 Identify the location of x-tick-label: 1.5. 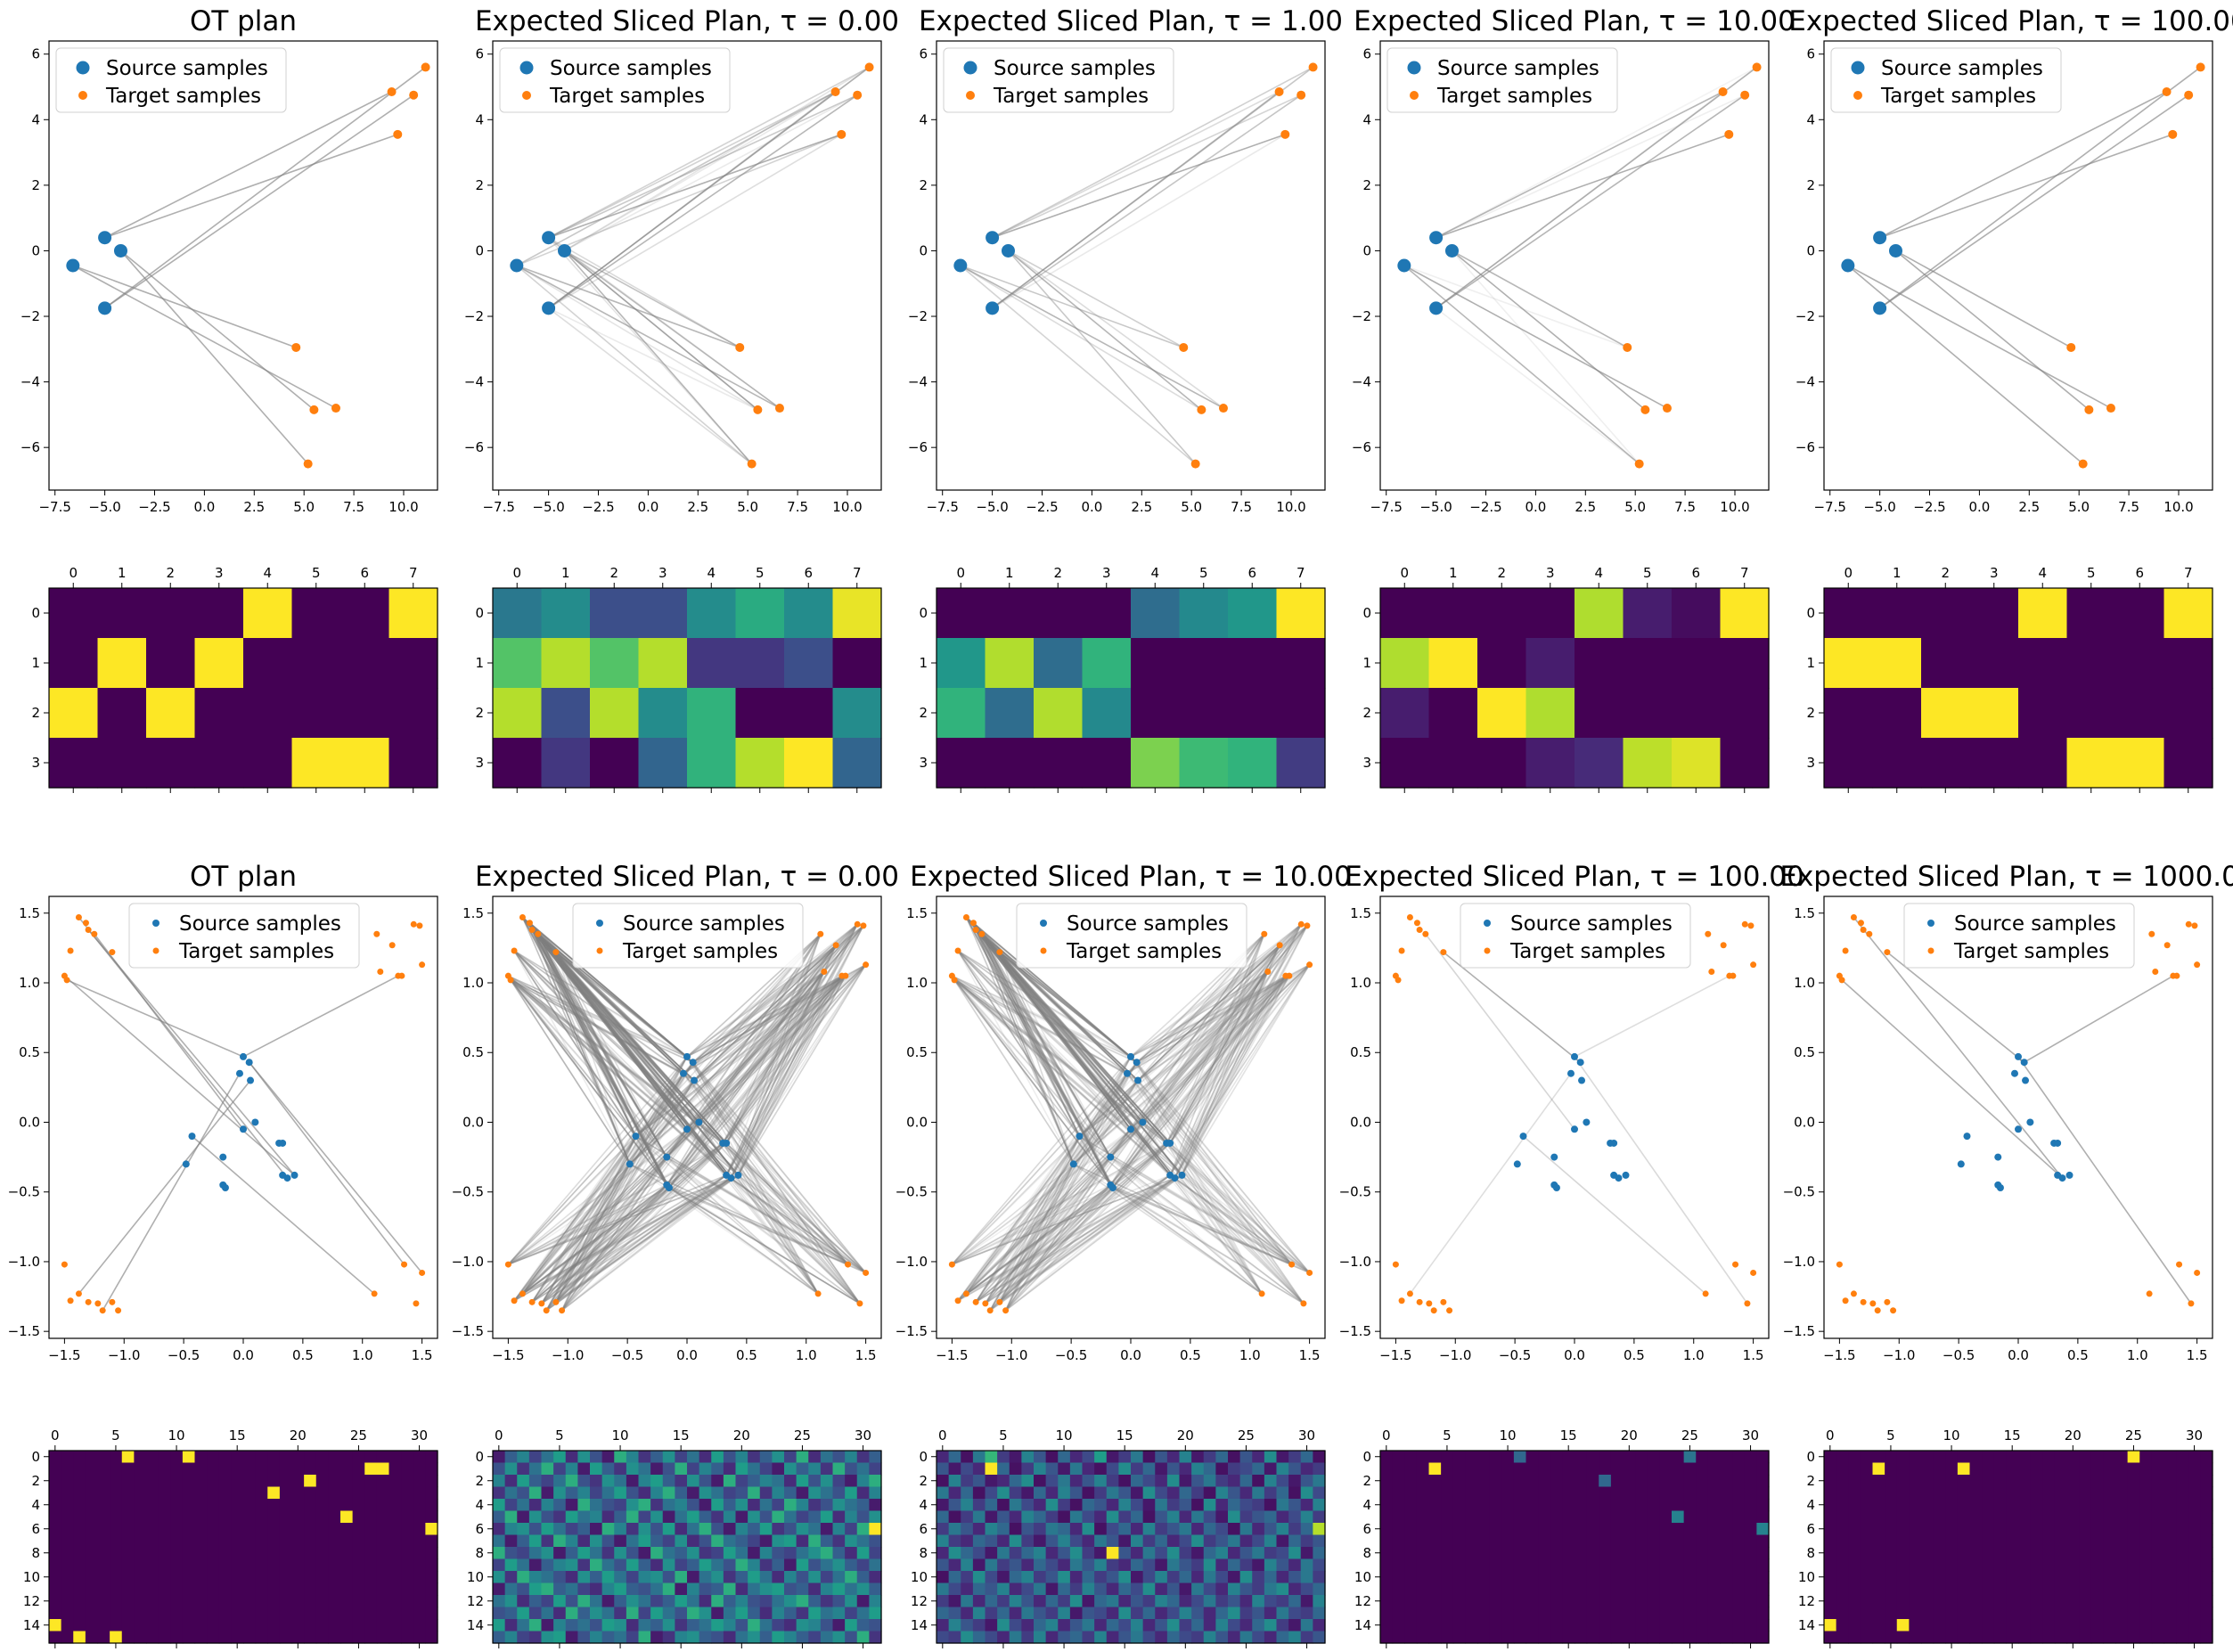
(423, 1355).